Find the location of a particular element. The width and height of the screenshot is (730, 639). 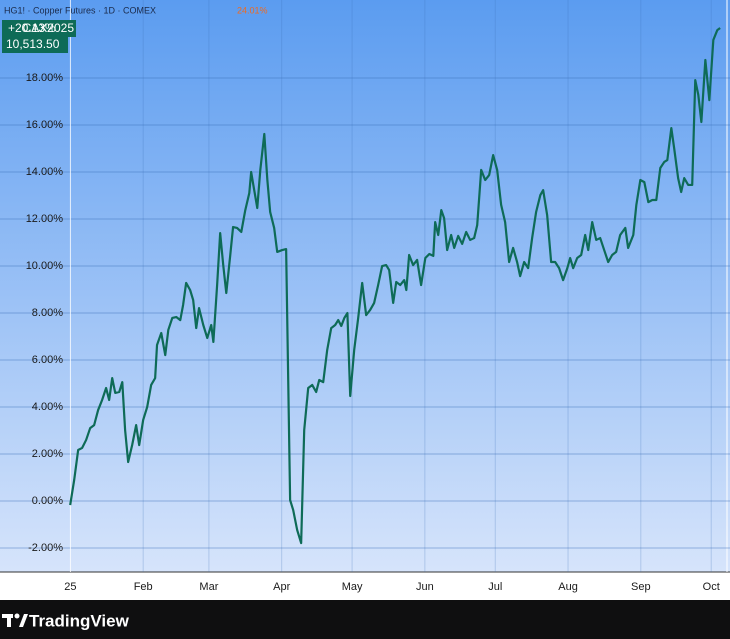

y-tick-label: 18.00% is located at coordinates (45, 78).